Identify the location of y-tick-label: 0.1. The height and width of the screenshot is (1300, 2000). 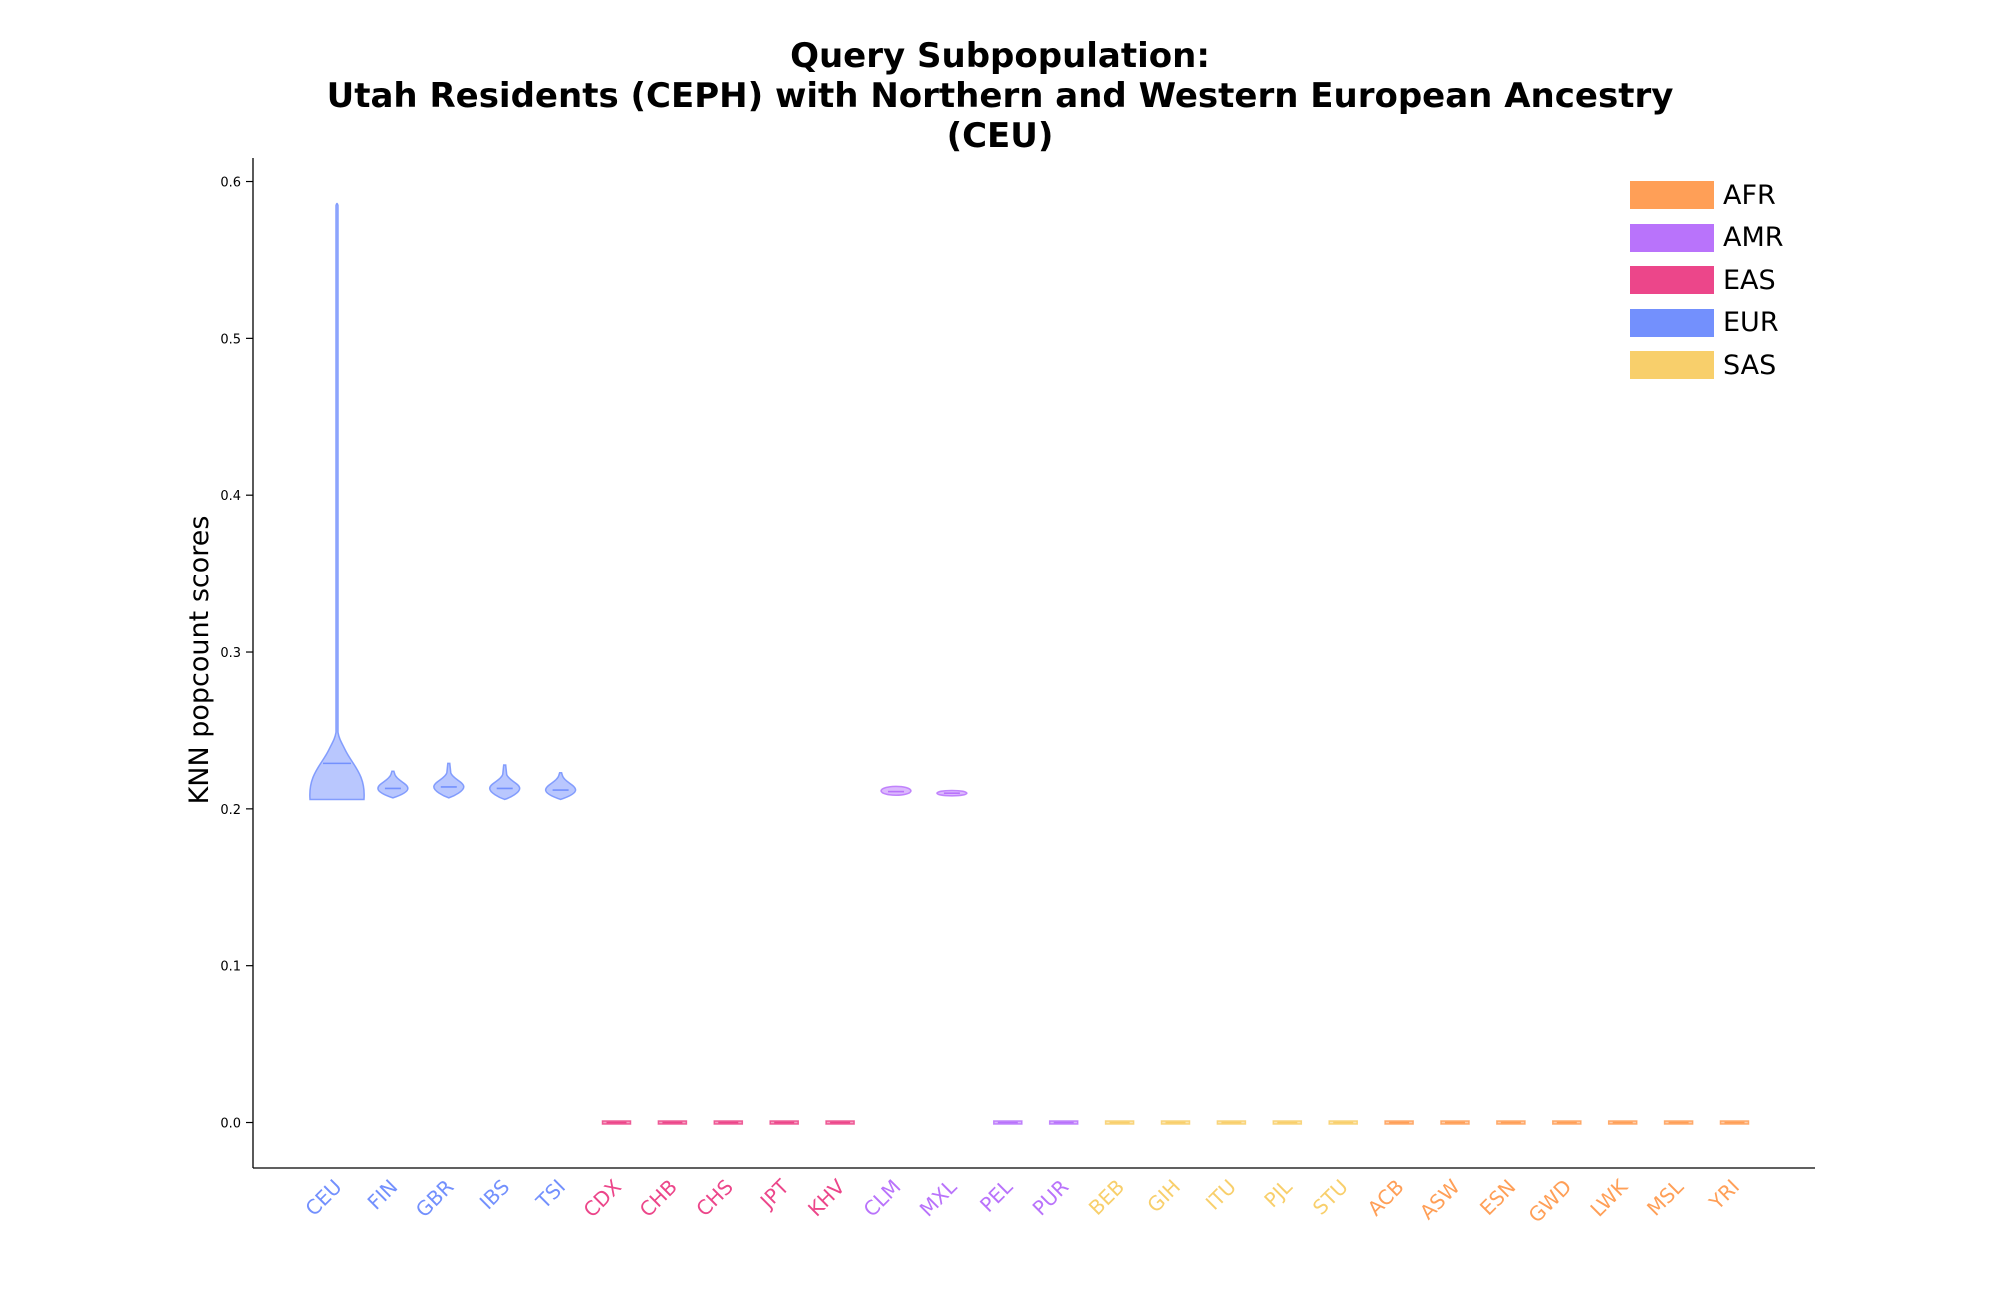
(230, 967).